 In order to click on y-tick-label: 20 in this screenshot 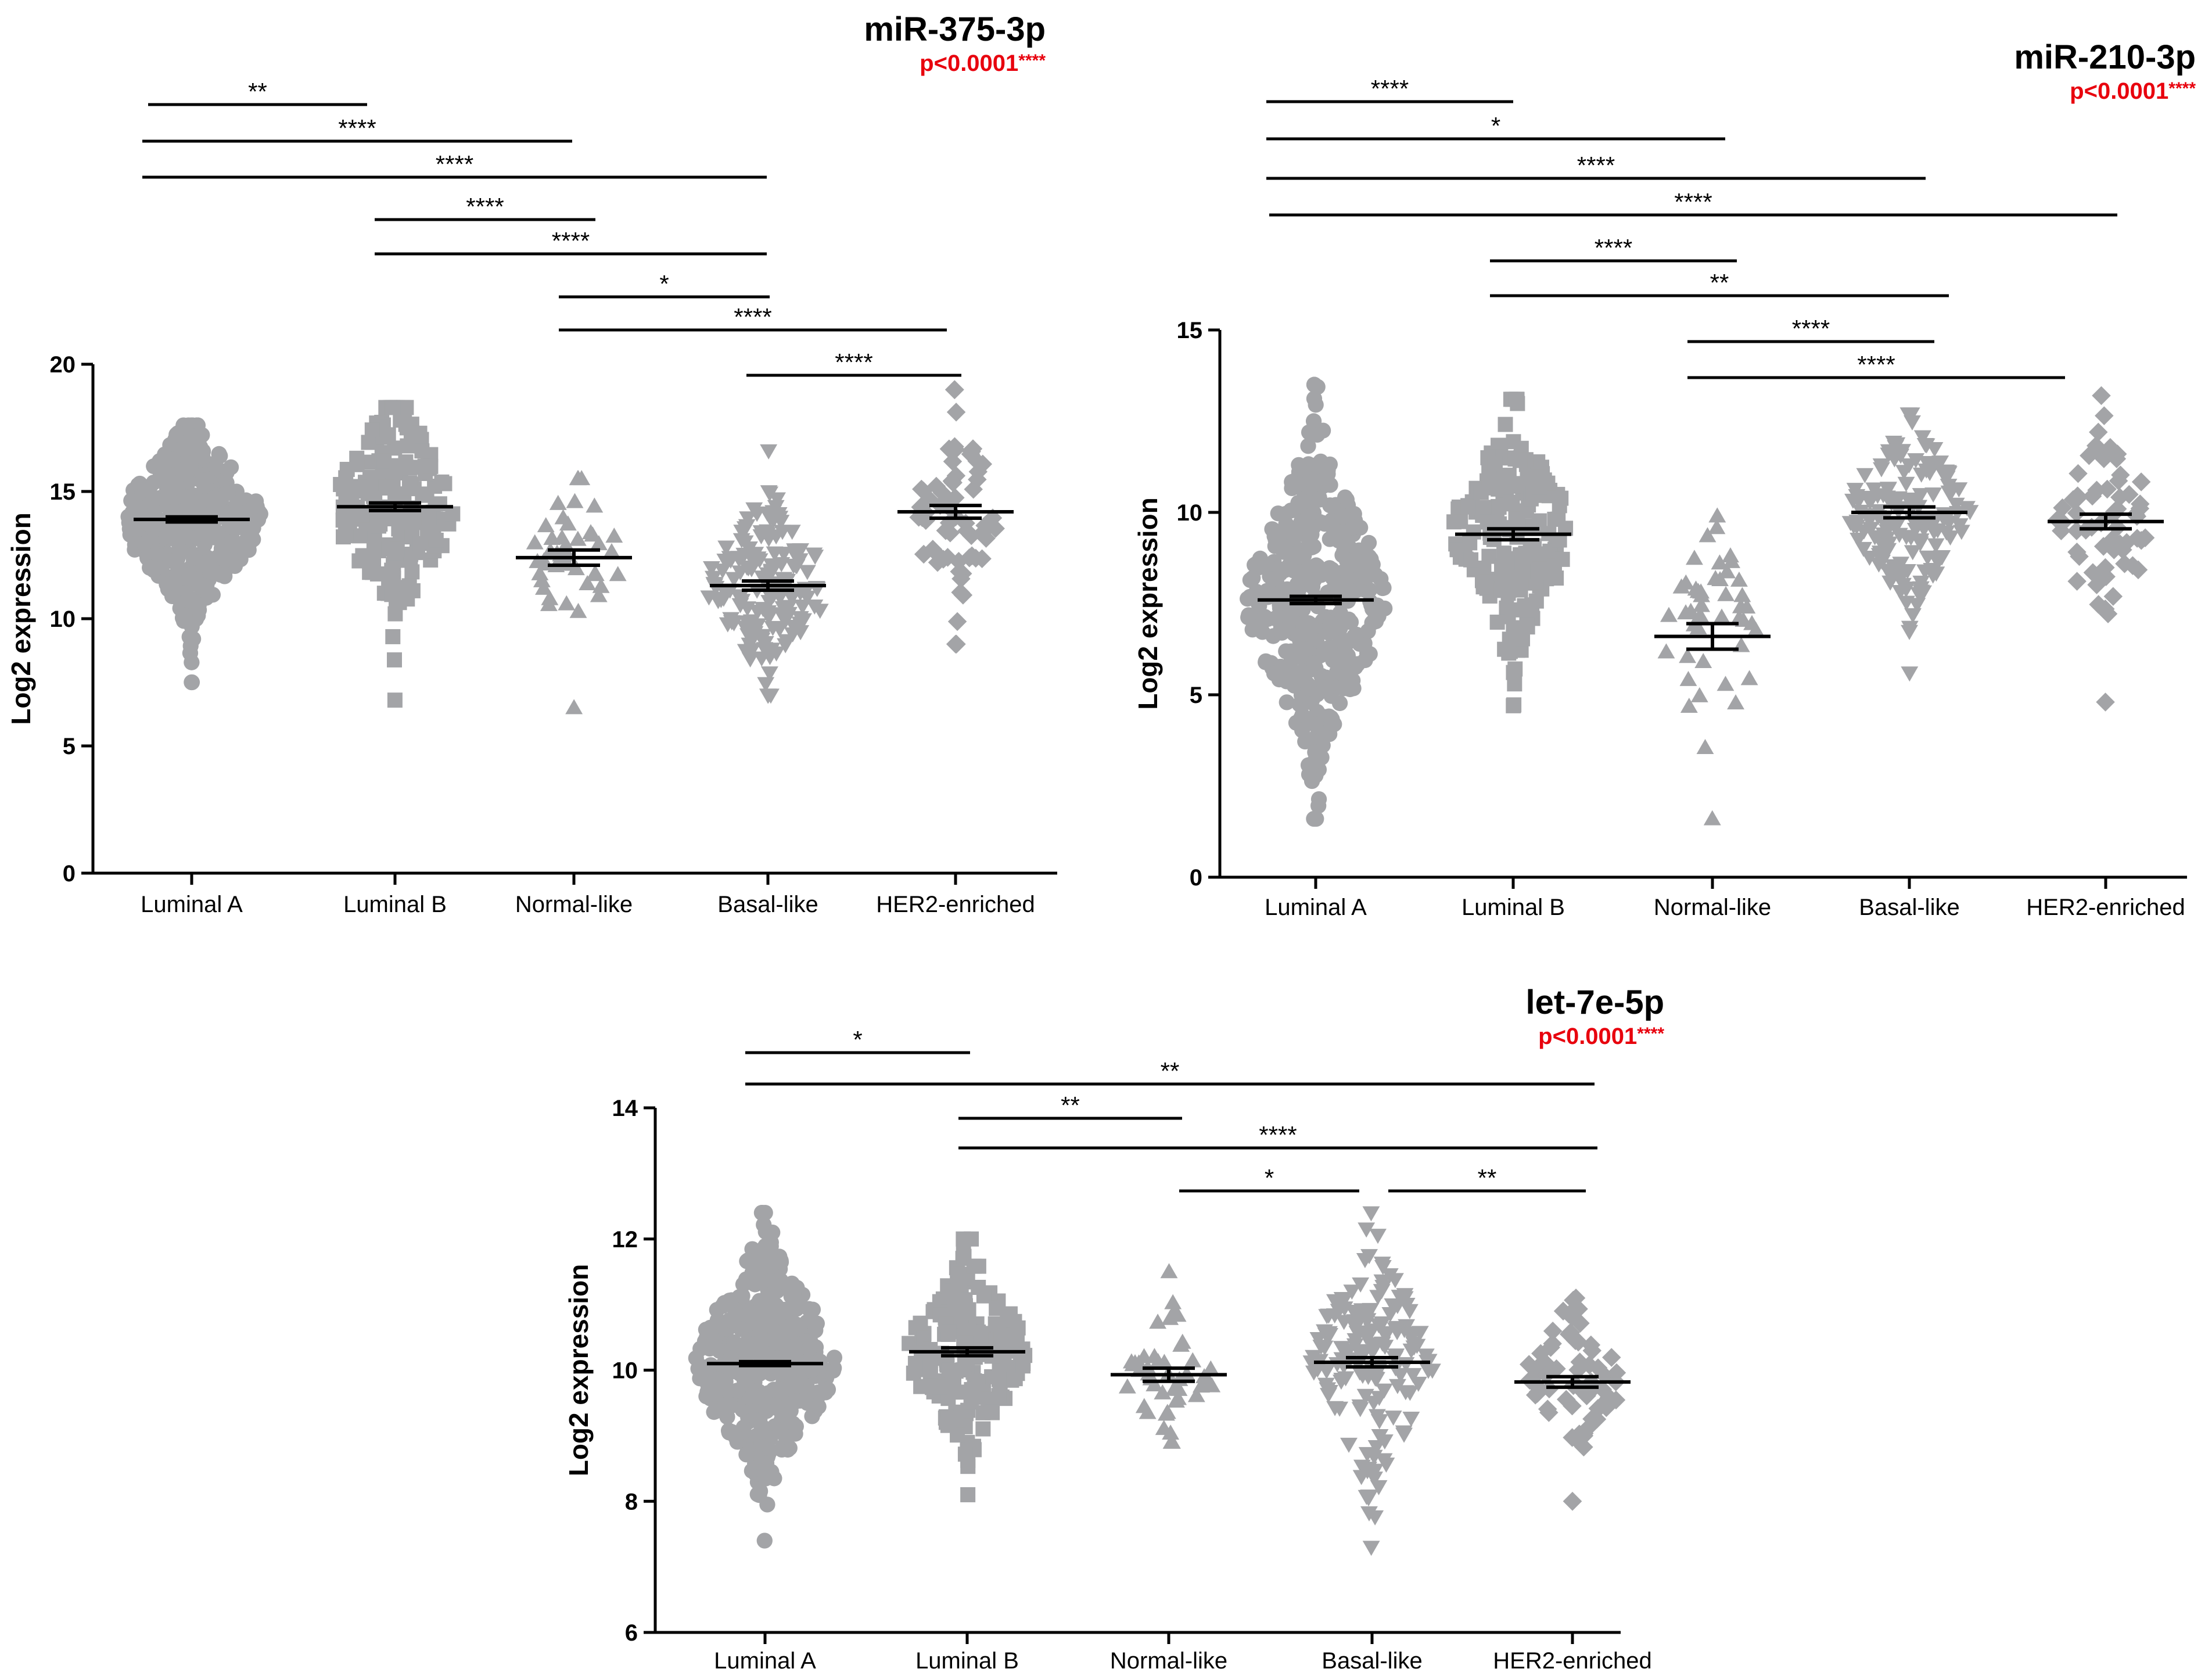, I will do `click(63, 365)`.